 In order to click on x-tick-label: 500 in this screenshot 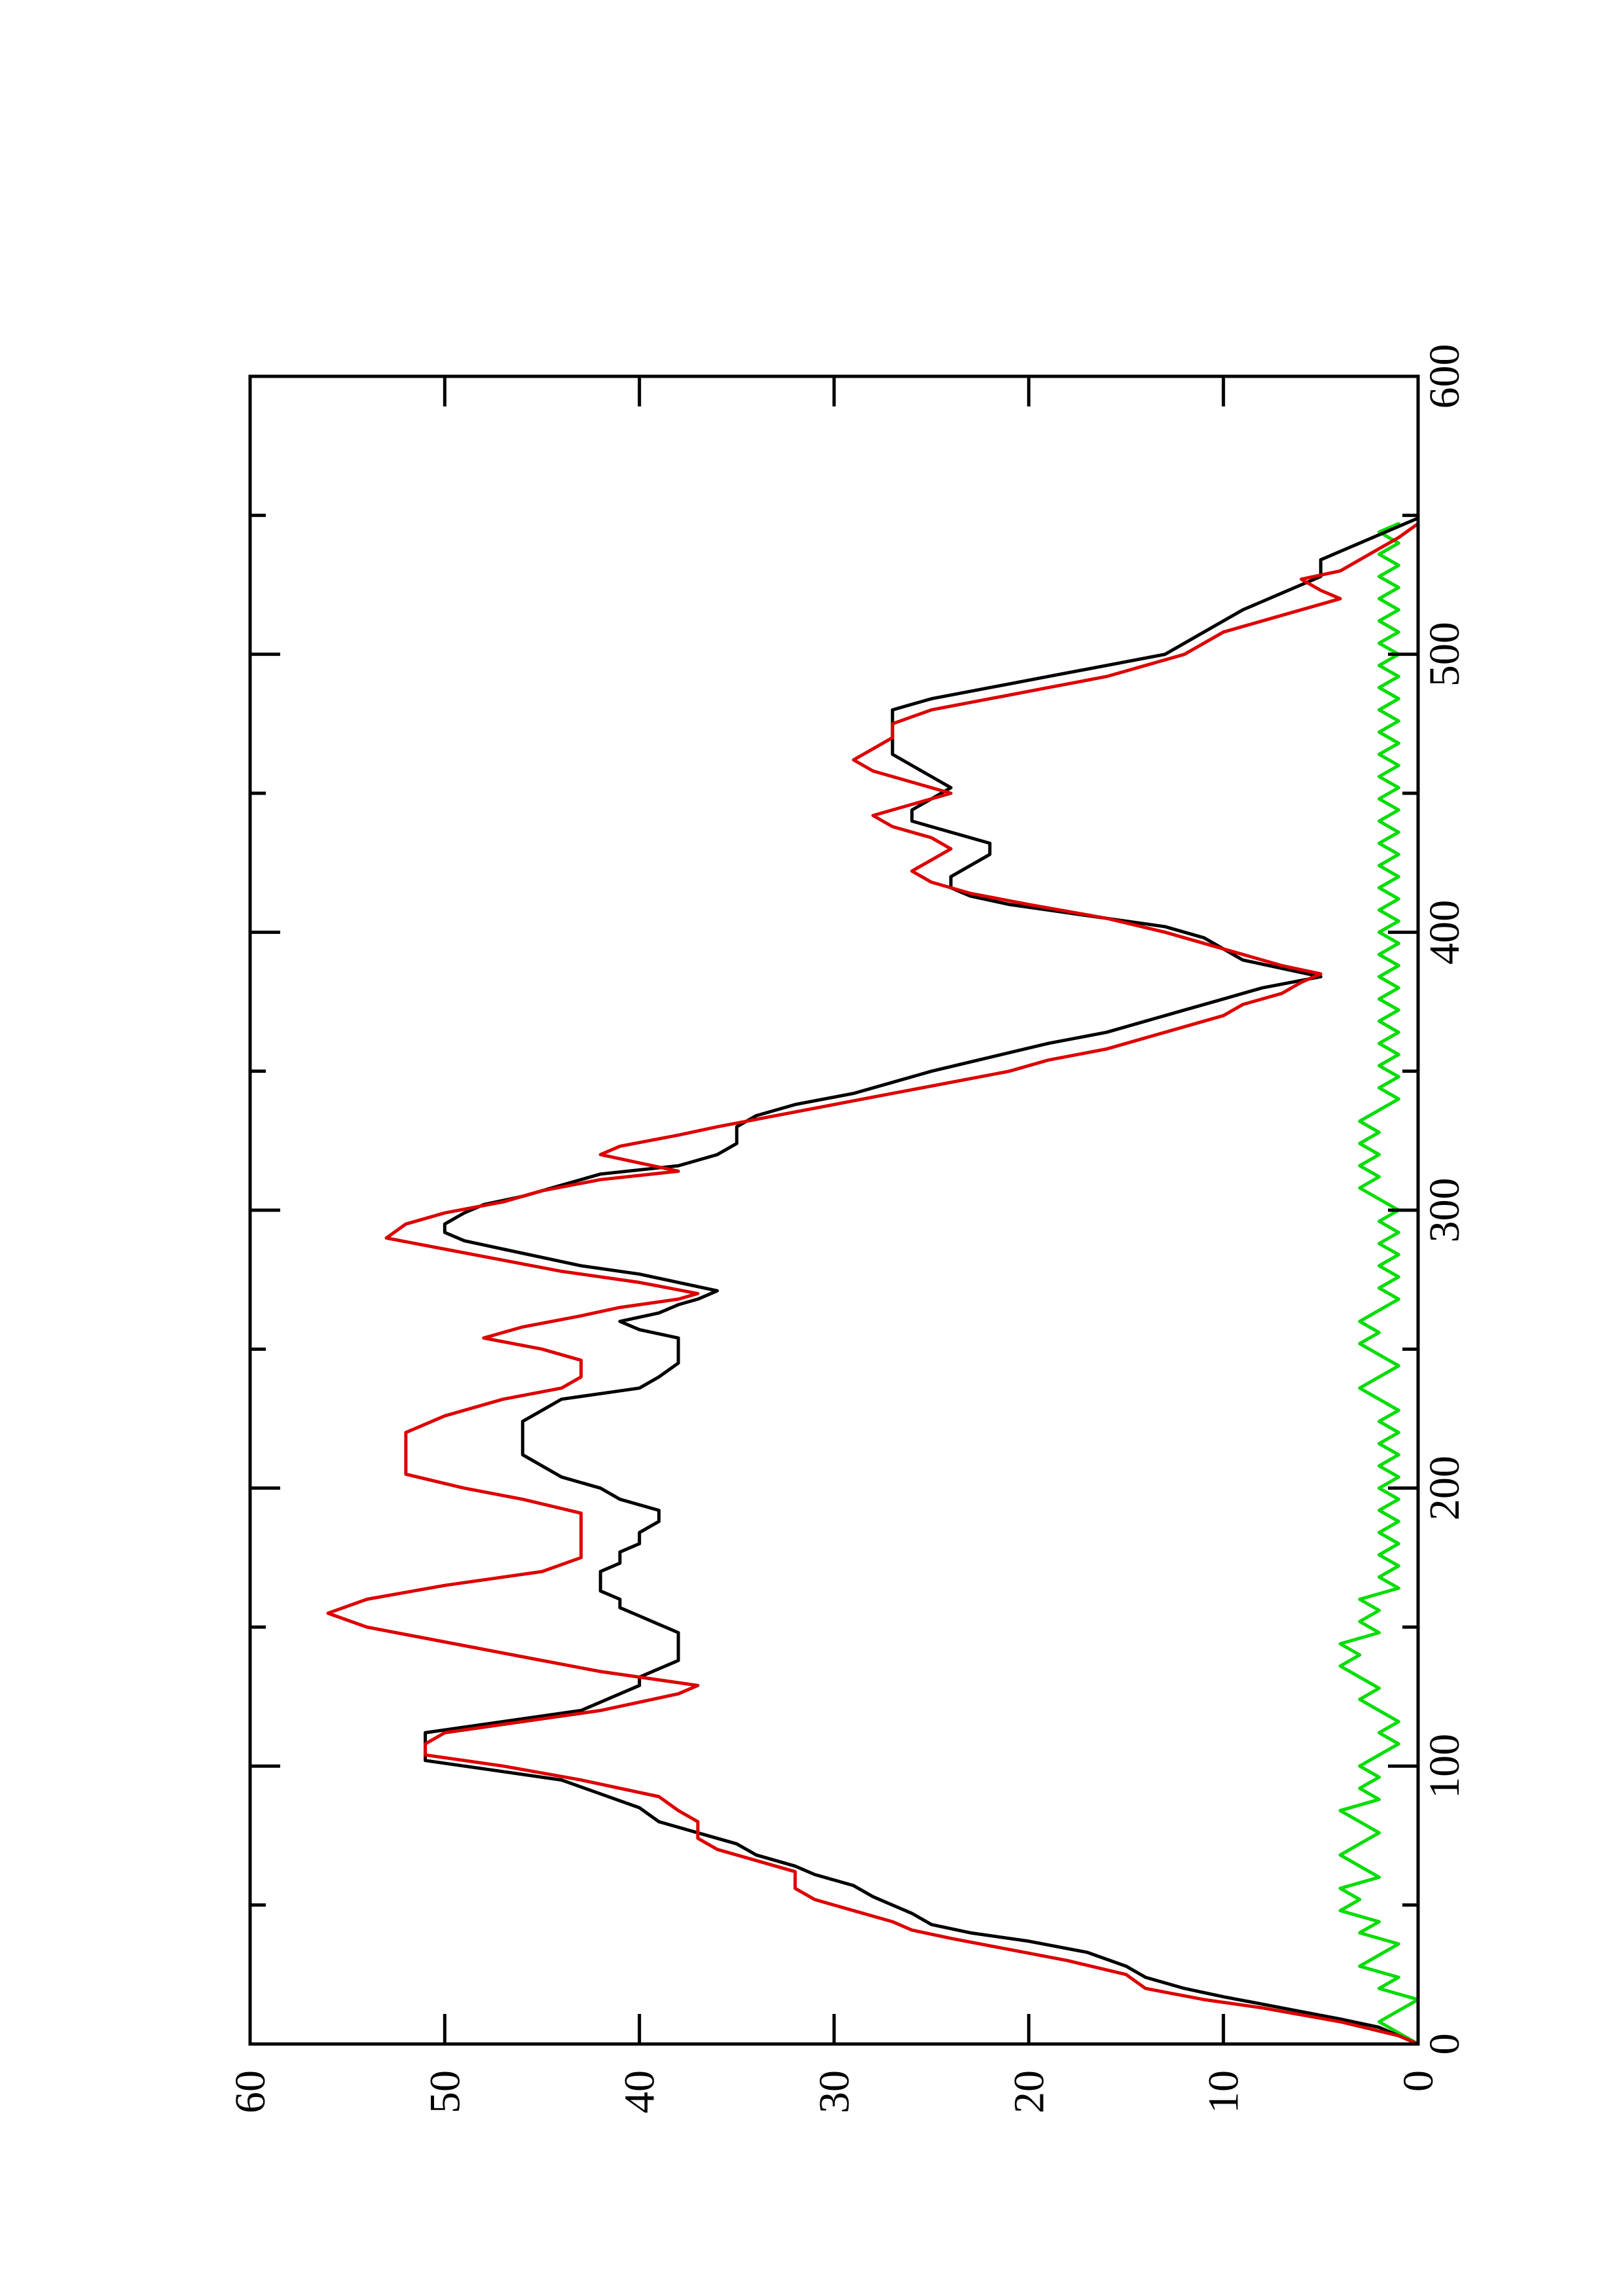, I will do `click(1444, 654)`.